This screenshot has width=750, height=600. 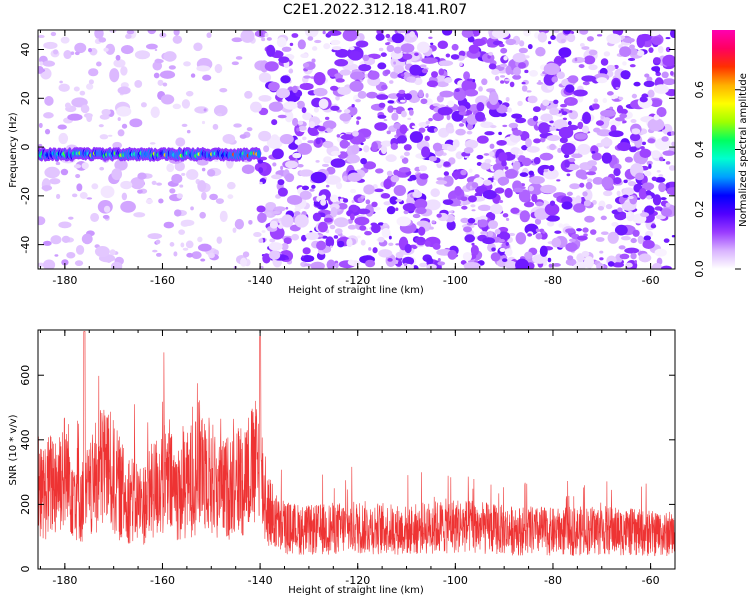 What do you see at coordinates (25, 196) in the screenshot?
I see `spectrogram-y-tick-label: -20` at bounding box center [25, 196].